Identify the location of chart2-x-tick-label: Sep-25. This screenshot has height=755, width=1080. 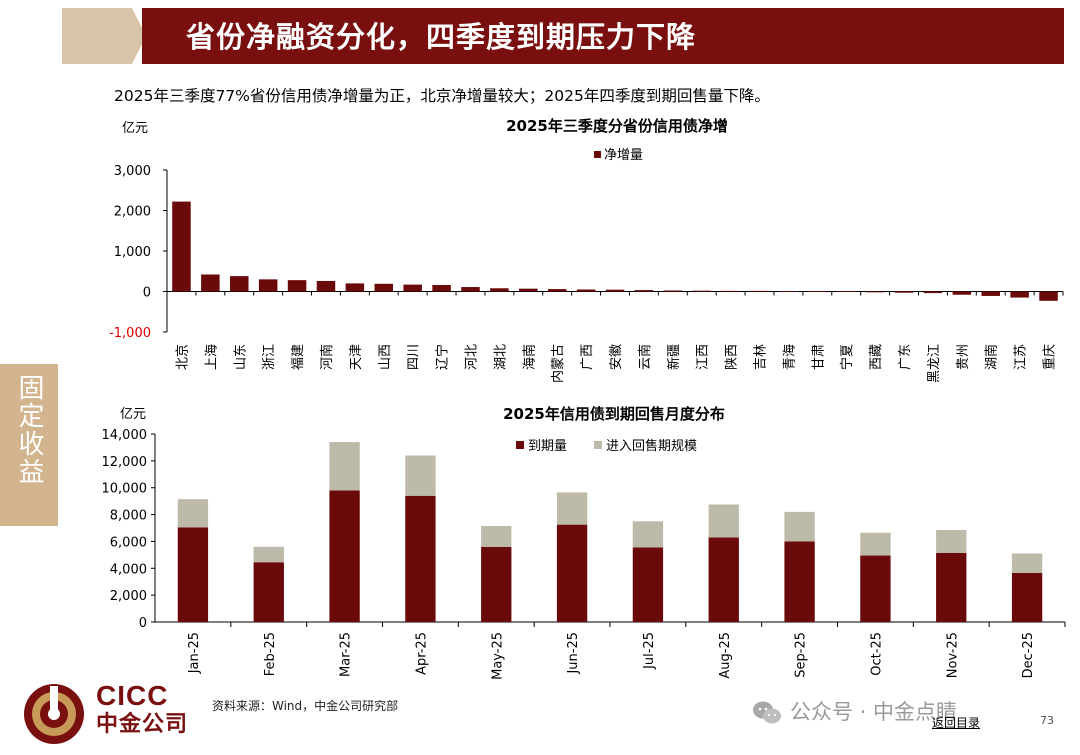
(801, 655).